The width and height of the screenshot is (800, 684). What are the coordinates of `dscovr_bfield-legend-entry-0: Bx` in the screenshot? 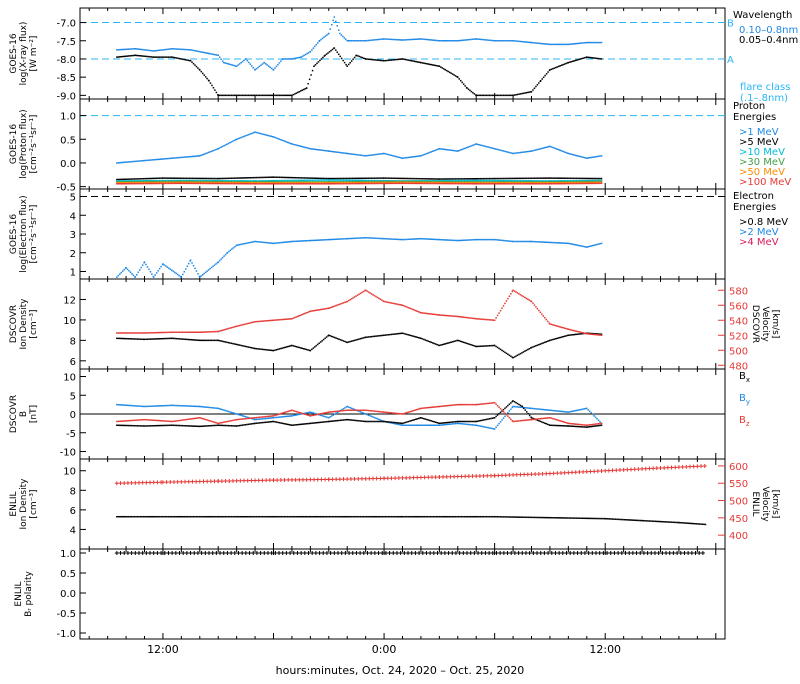 It's located at (744, 377).